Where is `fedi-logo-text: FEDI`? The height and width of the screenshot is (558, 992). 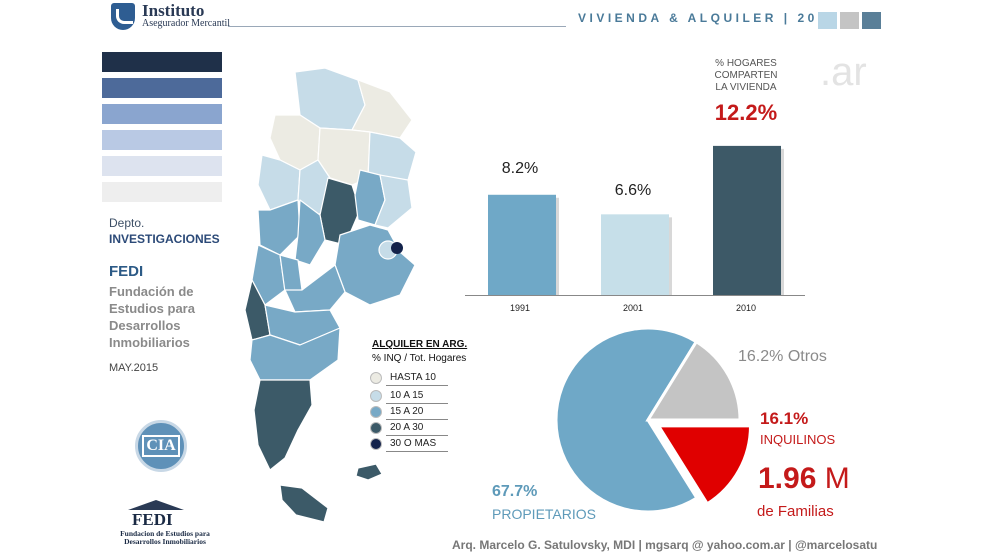
fedi-logo-text: FEDI is located at coordinates (152, 519).